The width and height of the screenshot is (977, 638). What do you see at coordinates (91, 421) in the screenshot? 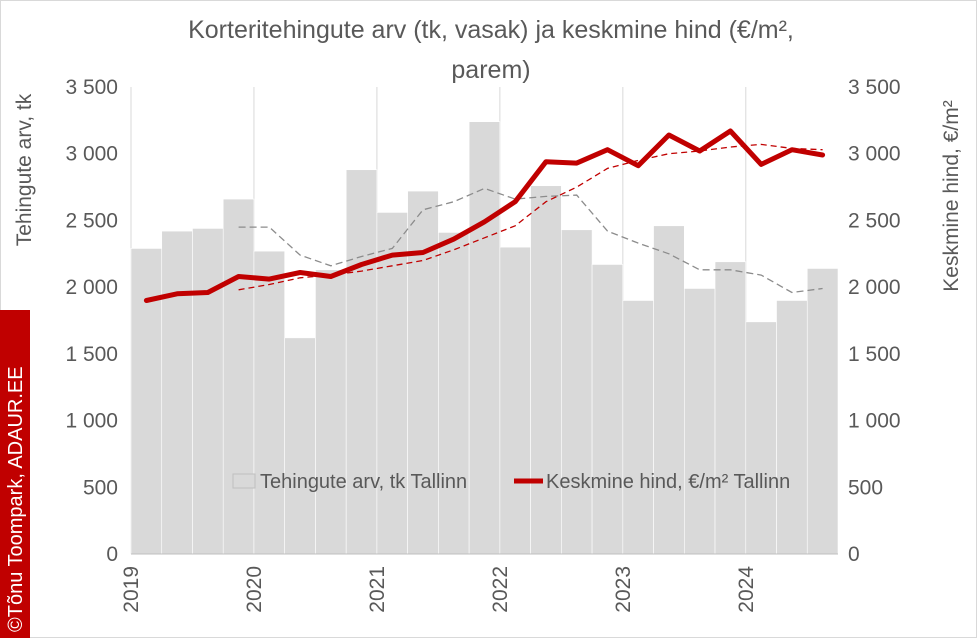
I see `y-tick-label-left: 1 000` at bounding box center [91, 421].